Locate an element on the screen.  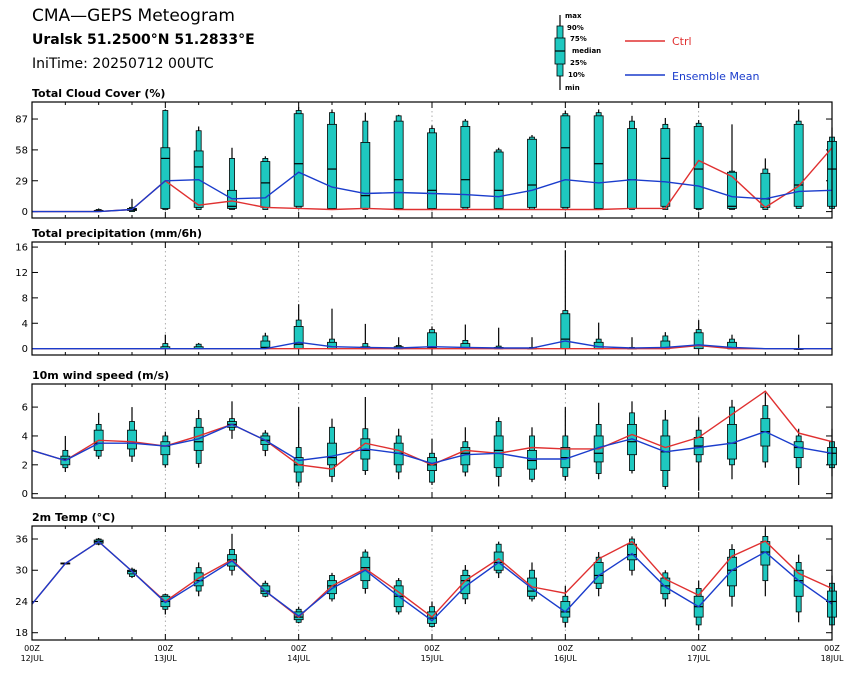
y-tick-label: 6 is located at coordinates (25, 408).